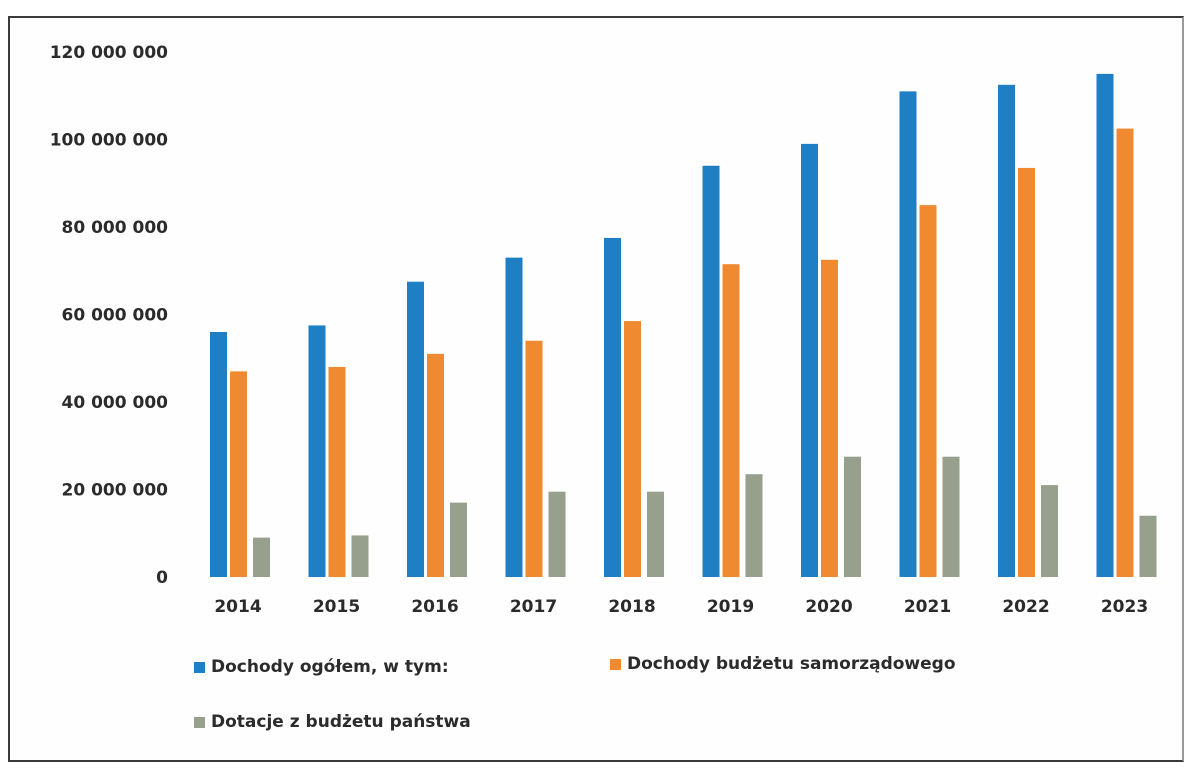  Describe the element at coordinates (330, 667) in the screenshot. I see `legend-label-total-income: Dochody ogółem, w tym:` at that location.